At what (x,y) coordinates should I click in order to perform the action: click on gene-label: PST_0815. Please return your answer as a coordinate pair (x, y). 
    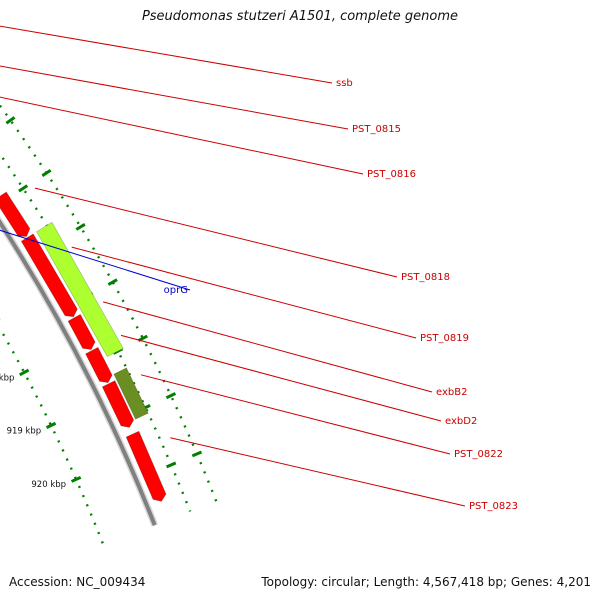
    Looking at the image, I should click on (376, 129).